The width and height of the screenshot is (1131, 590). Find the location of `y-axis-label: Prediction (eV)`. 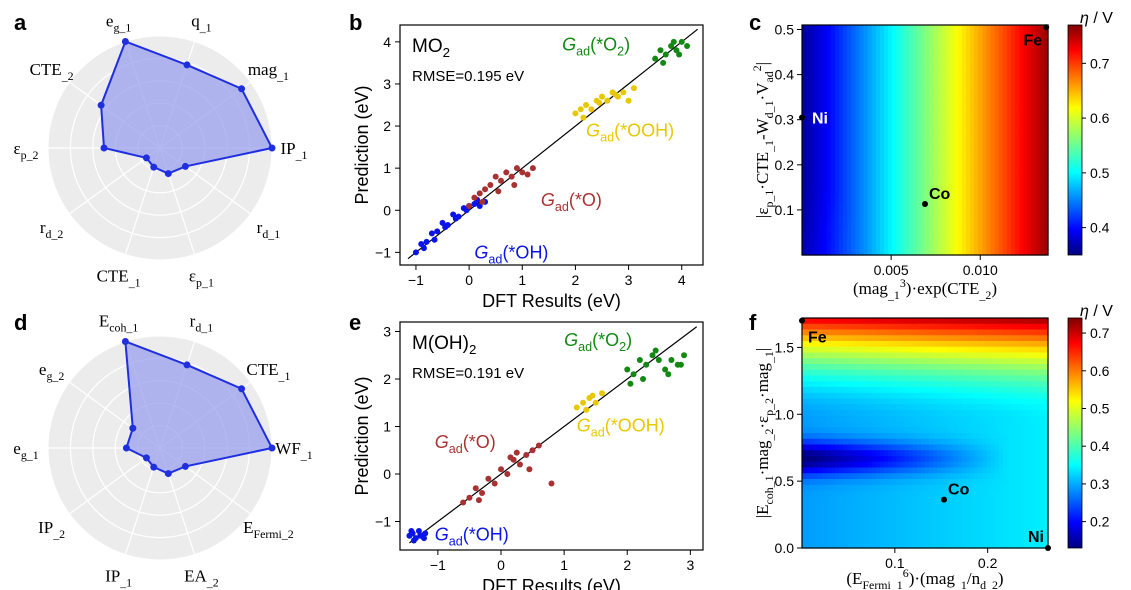

y-axis-label: Prediction (eV) is located at coordinates (362, 435).